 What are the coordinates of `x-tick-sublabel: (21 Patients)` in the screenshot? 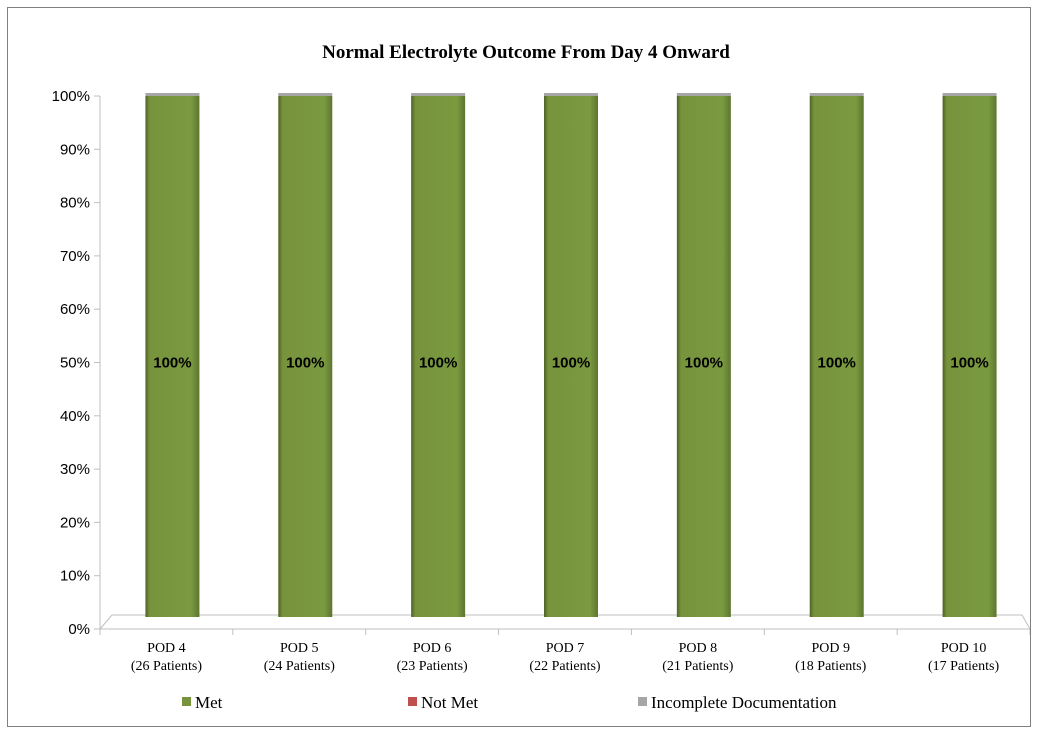 It's located at (697, 666).